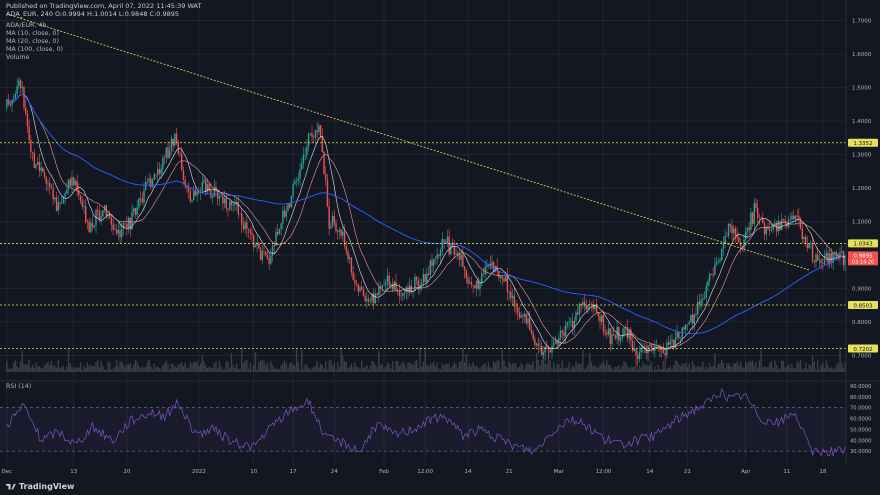  What do you see at coordinates (822, 472) in the screenshot?
I see `time-tick-17: 18` at bounding box center [822, 472].